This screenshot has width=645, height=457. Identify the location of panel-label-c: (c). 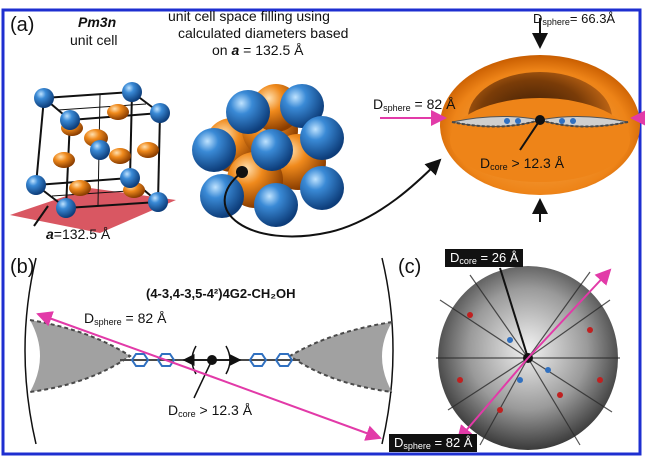
(410, 267).